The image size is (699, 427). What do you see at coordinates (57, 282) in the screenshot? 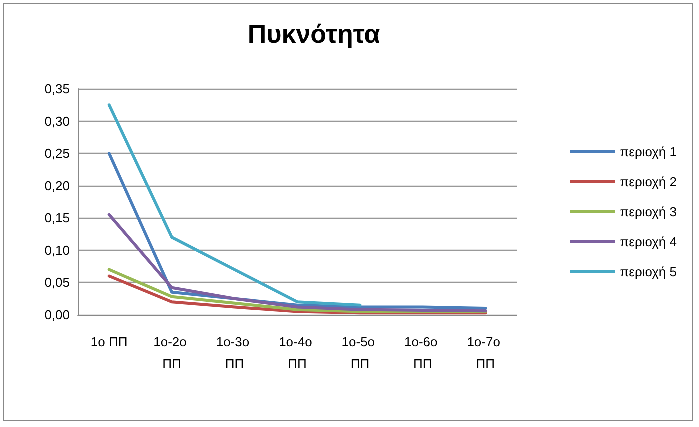
I see `y-tick-label: 0,05` at bounding box center [57, 282].